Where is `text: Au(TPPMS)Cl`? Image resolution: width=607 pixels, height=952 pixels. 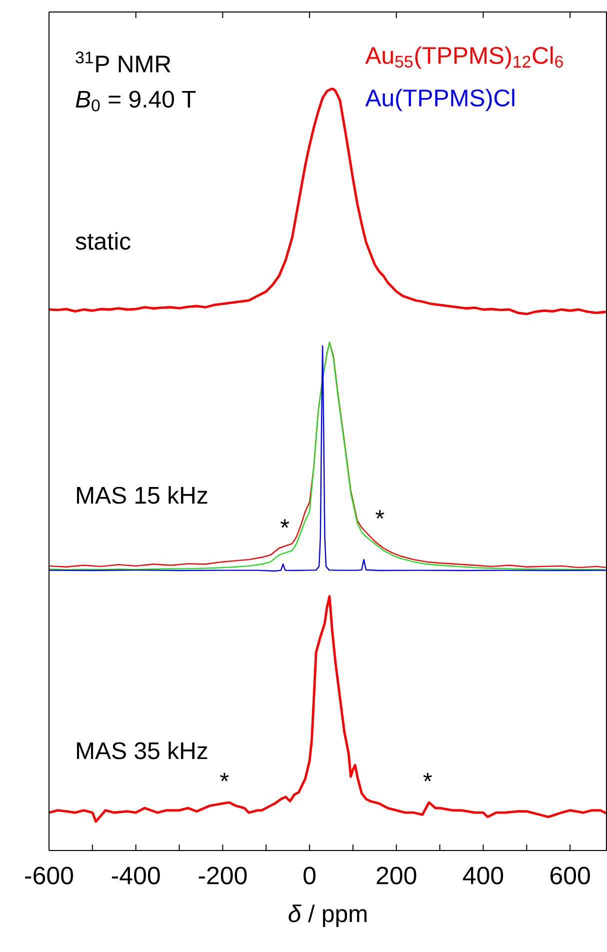
text: Au(TPPMS)Cl is located at coordinates (439, 100).